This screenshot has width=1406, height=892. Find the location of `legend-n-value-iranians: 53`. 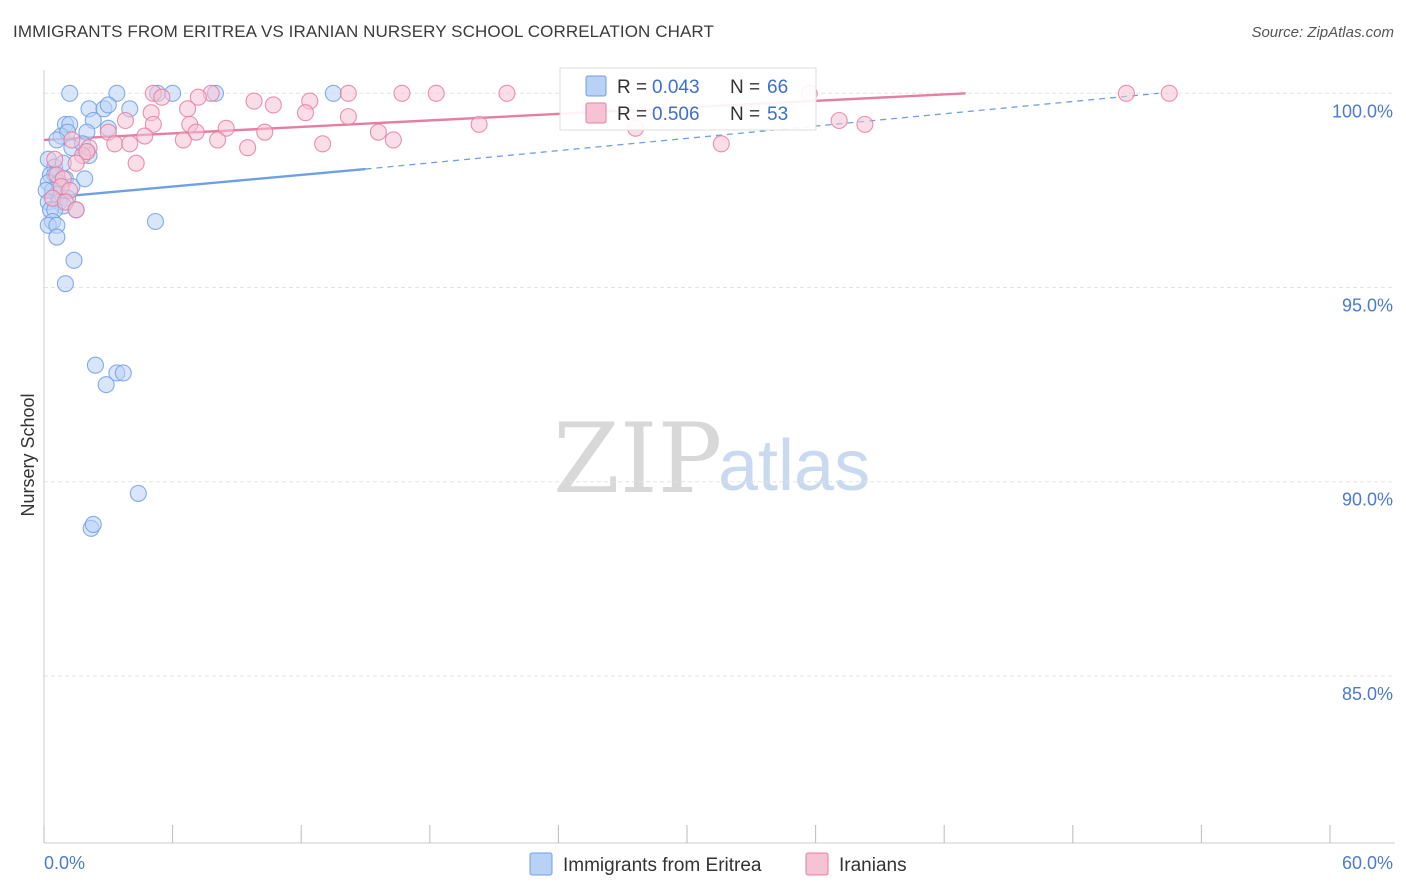

legend-n-value-iranians: 53 is located at coordinates (777, 114).